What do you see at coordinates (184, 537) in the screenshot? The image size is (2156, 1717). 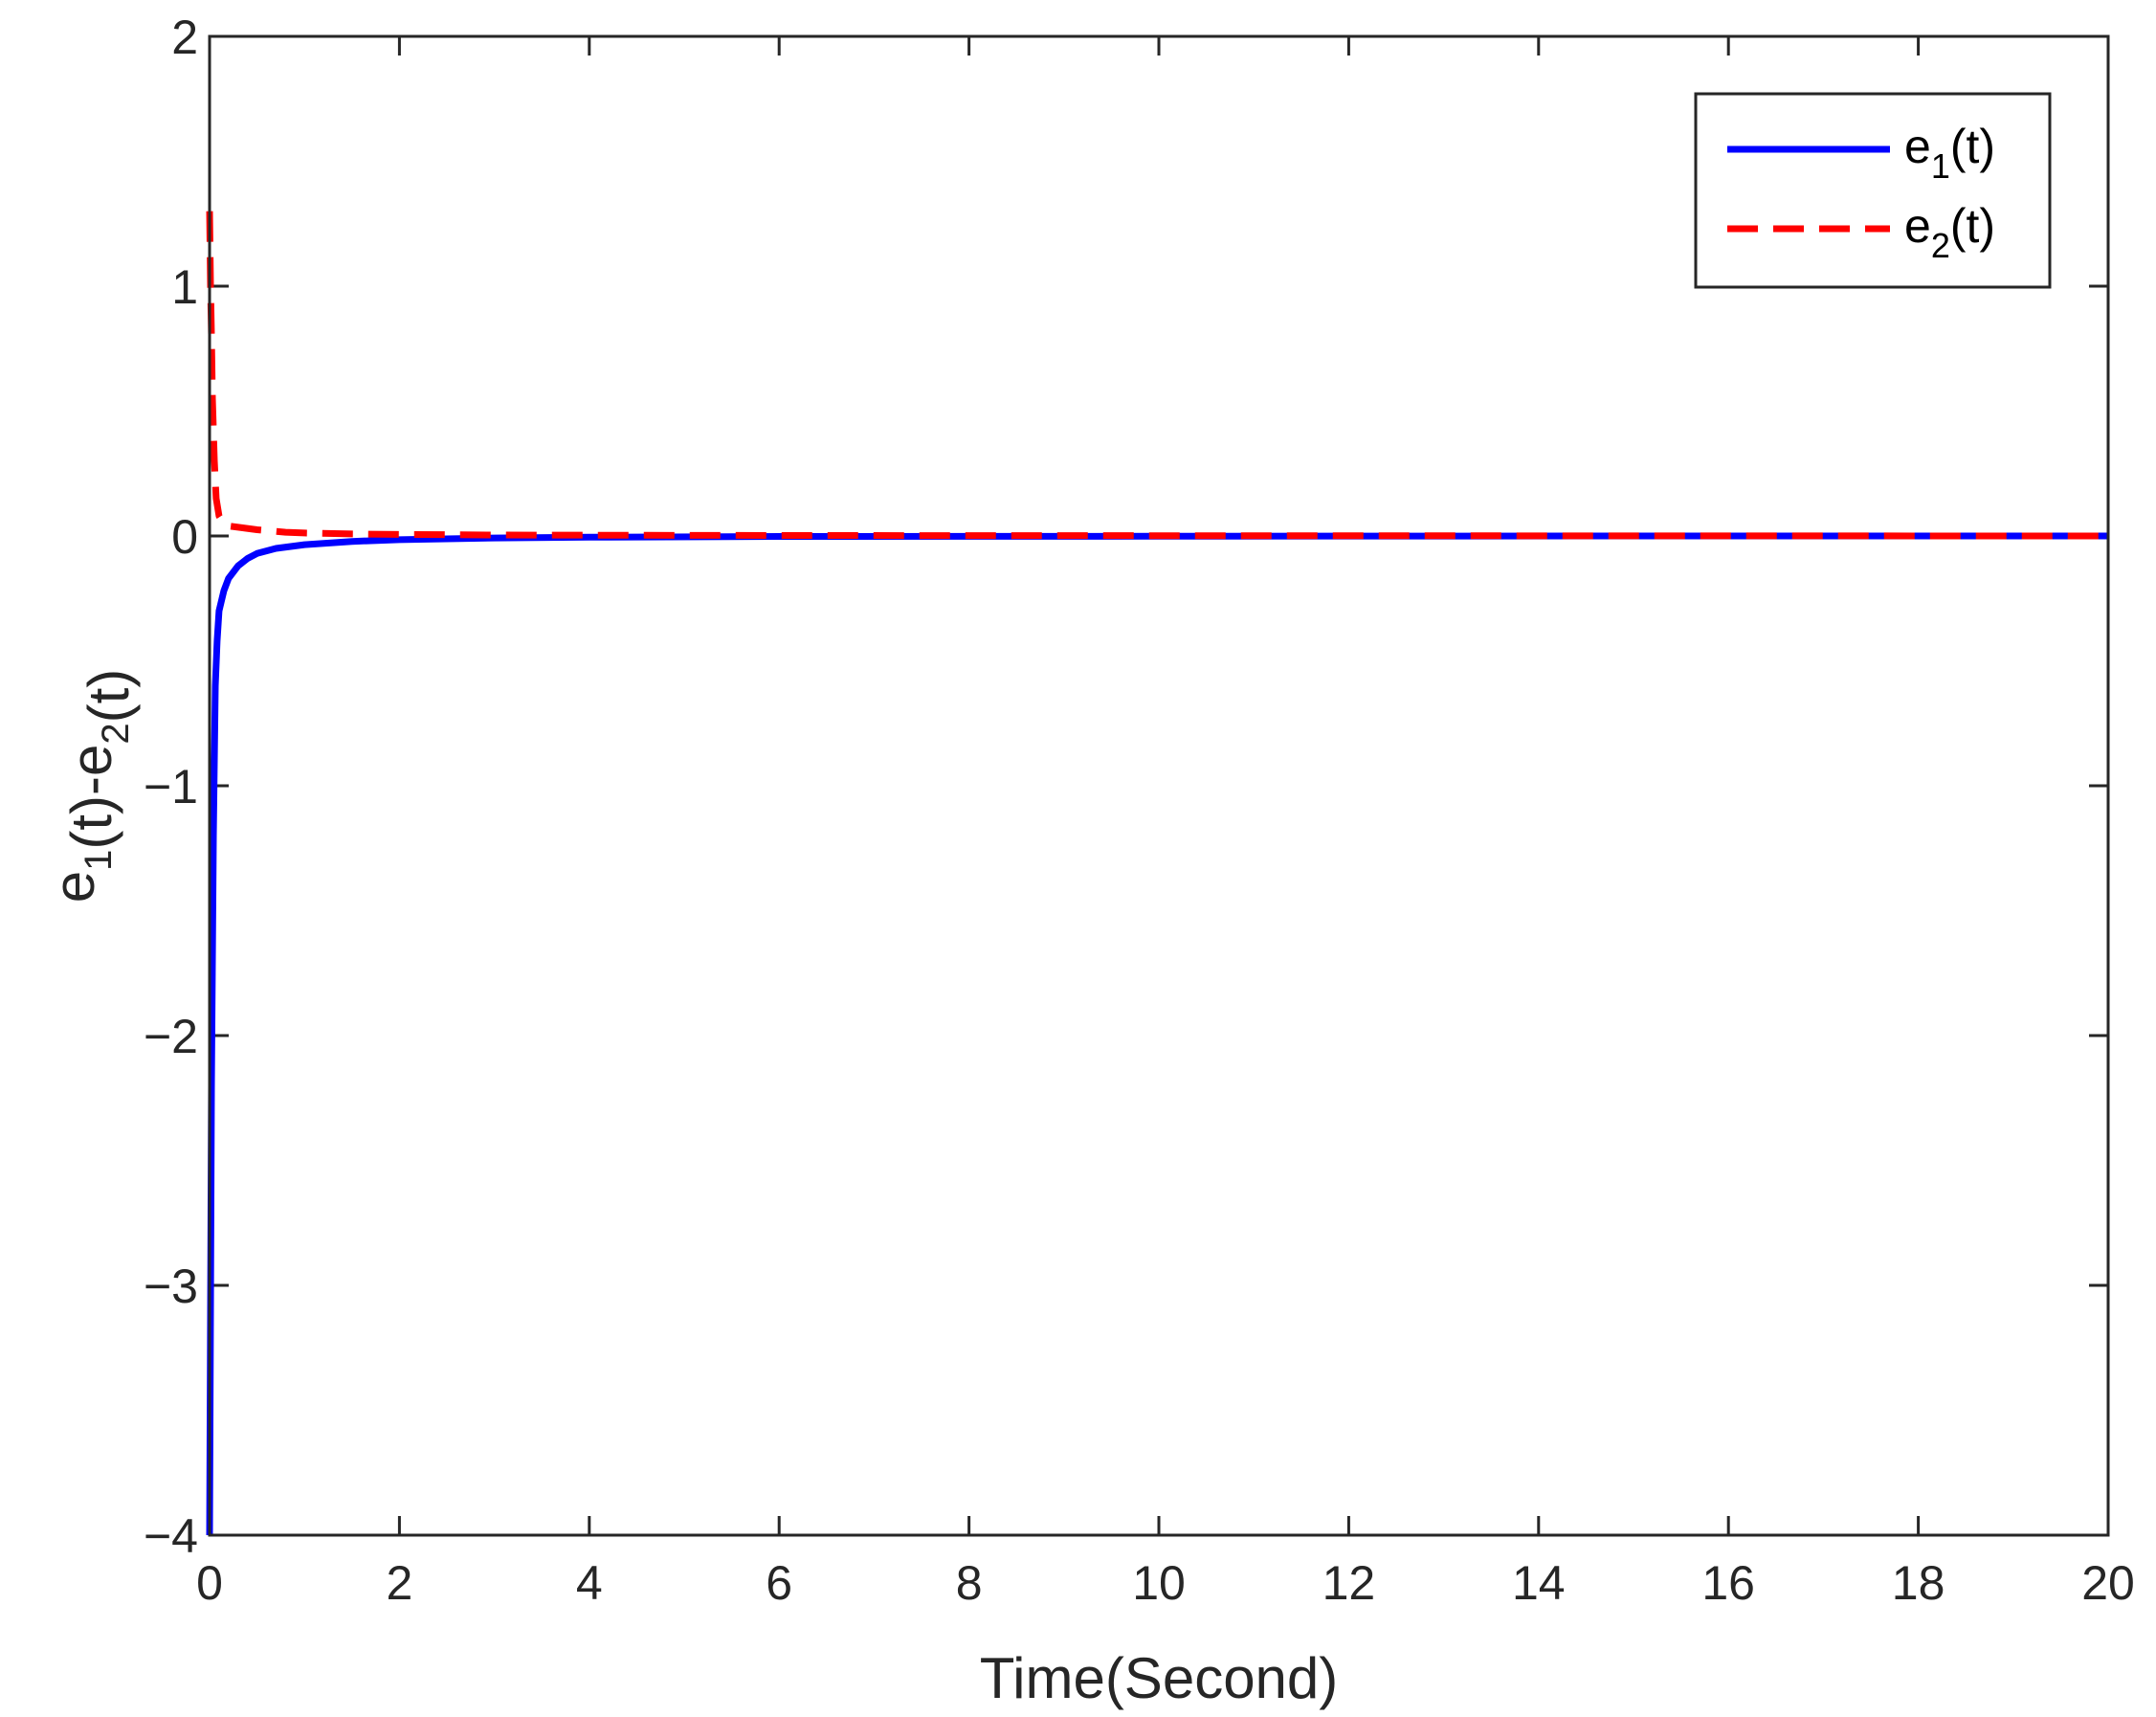 I see `y-tick-label: 0` at bounding box center [184, 537].